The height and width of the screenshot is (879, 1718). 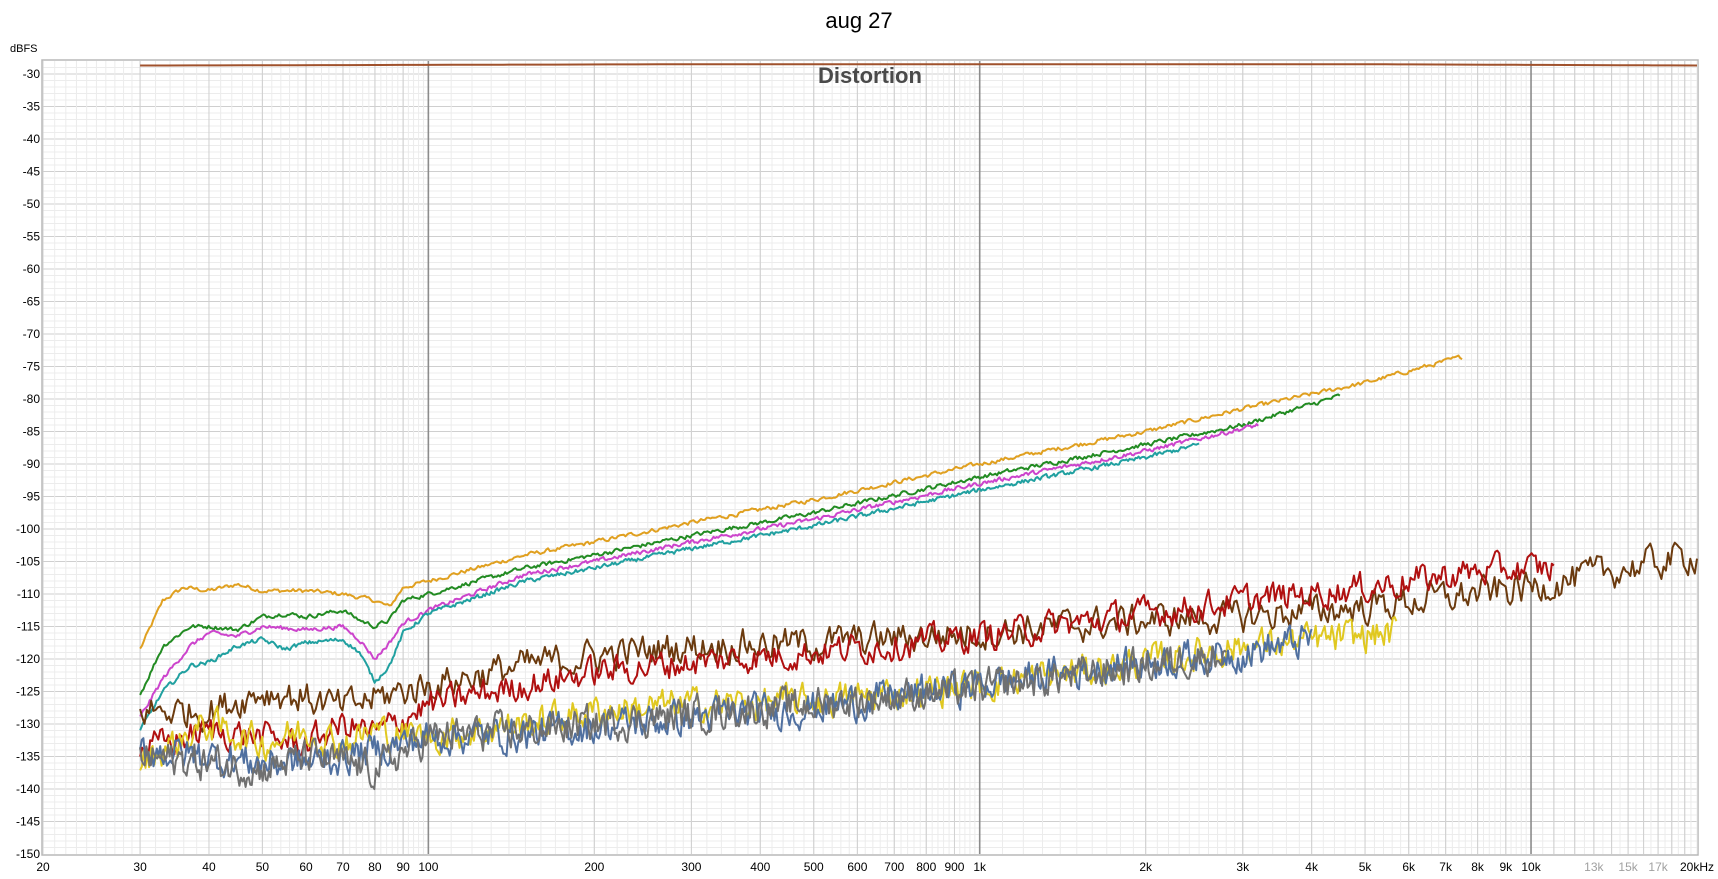 I want to click on y-tick-label: -135, so click(x=28, y=757).